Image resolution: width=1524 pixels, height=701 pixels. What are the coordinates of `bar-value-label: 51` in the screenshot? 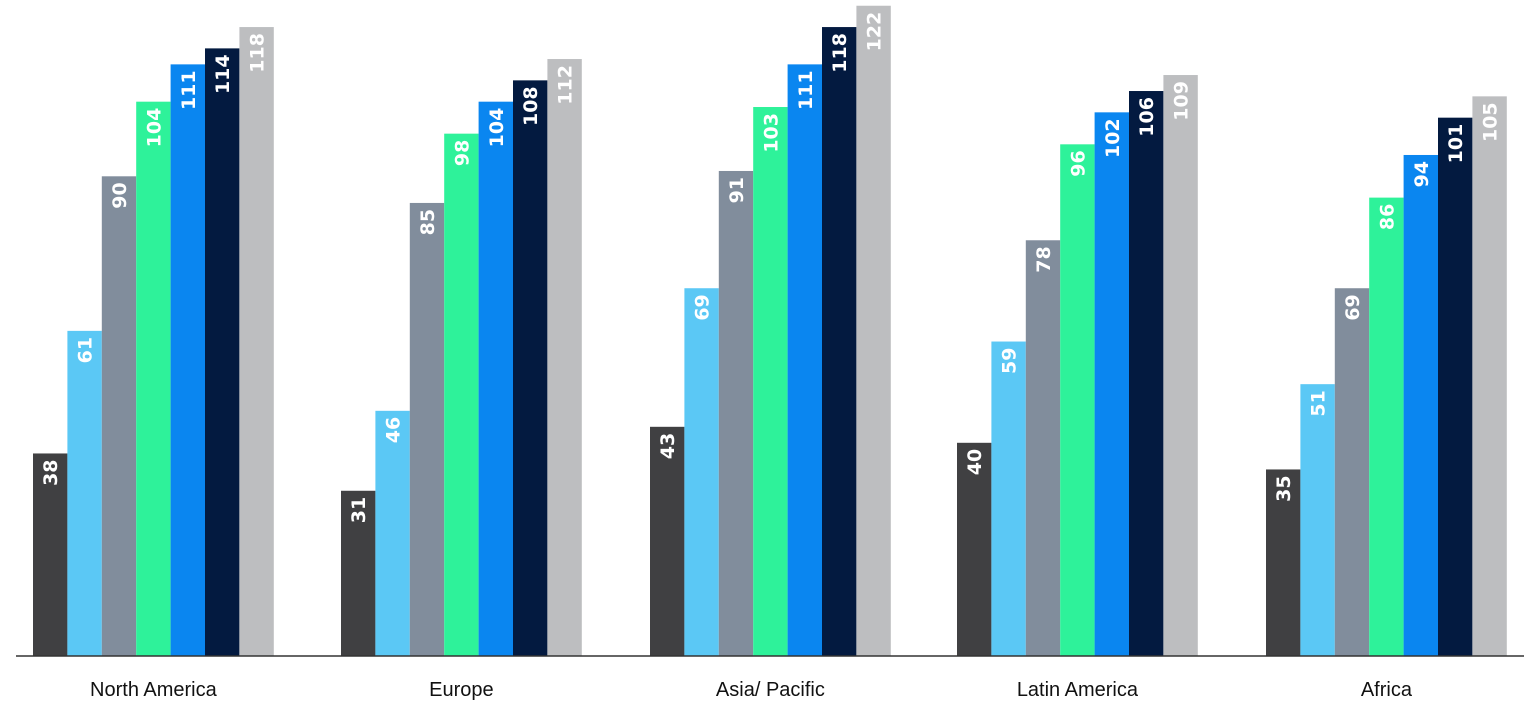 It's located at (1319, 403).